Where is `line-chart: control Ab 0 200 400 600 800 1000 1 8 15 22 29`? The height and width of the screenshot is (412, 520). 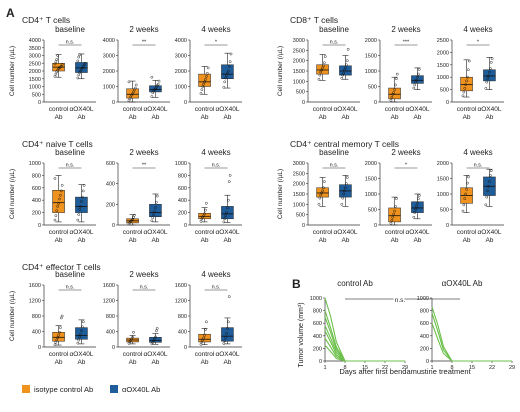
line-chart: control Ab 0 200 400 600 800 1000 1 8 15 22 29 is located at coordinates (359, 325).